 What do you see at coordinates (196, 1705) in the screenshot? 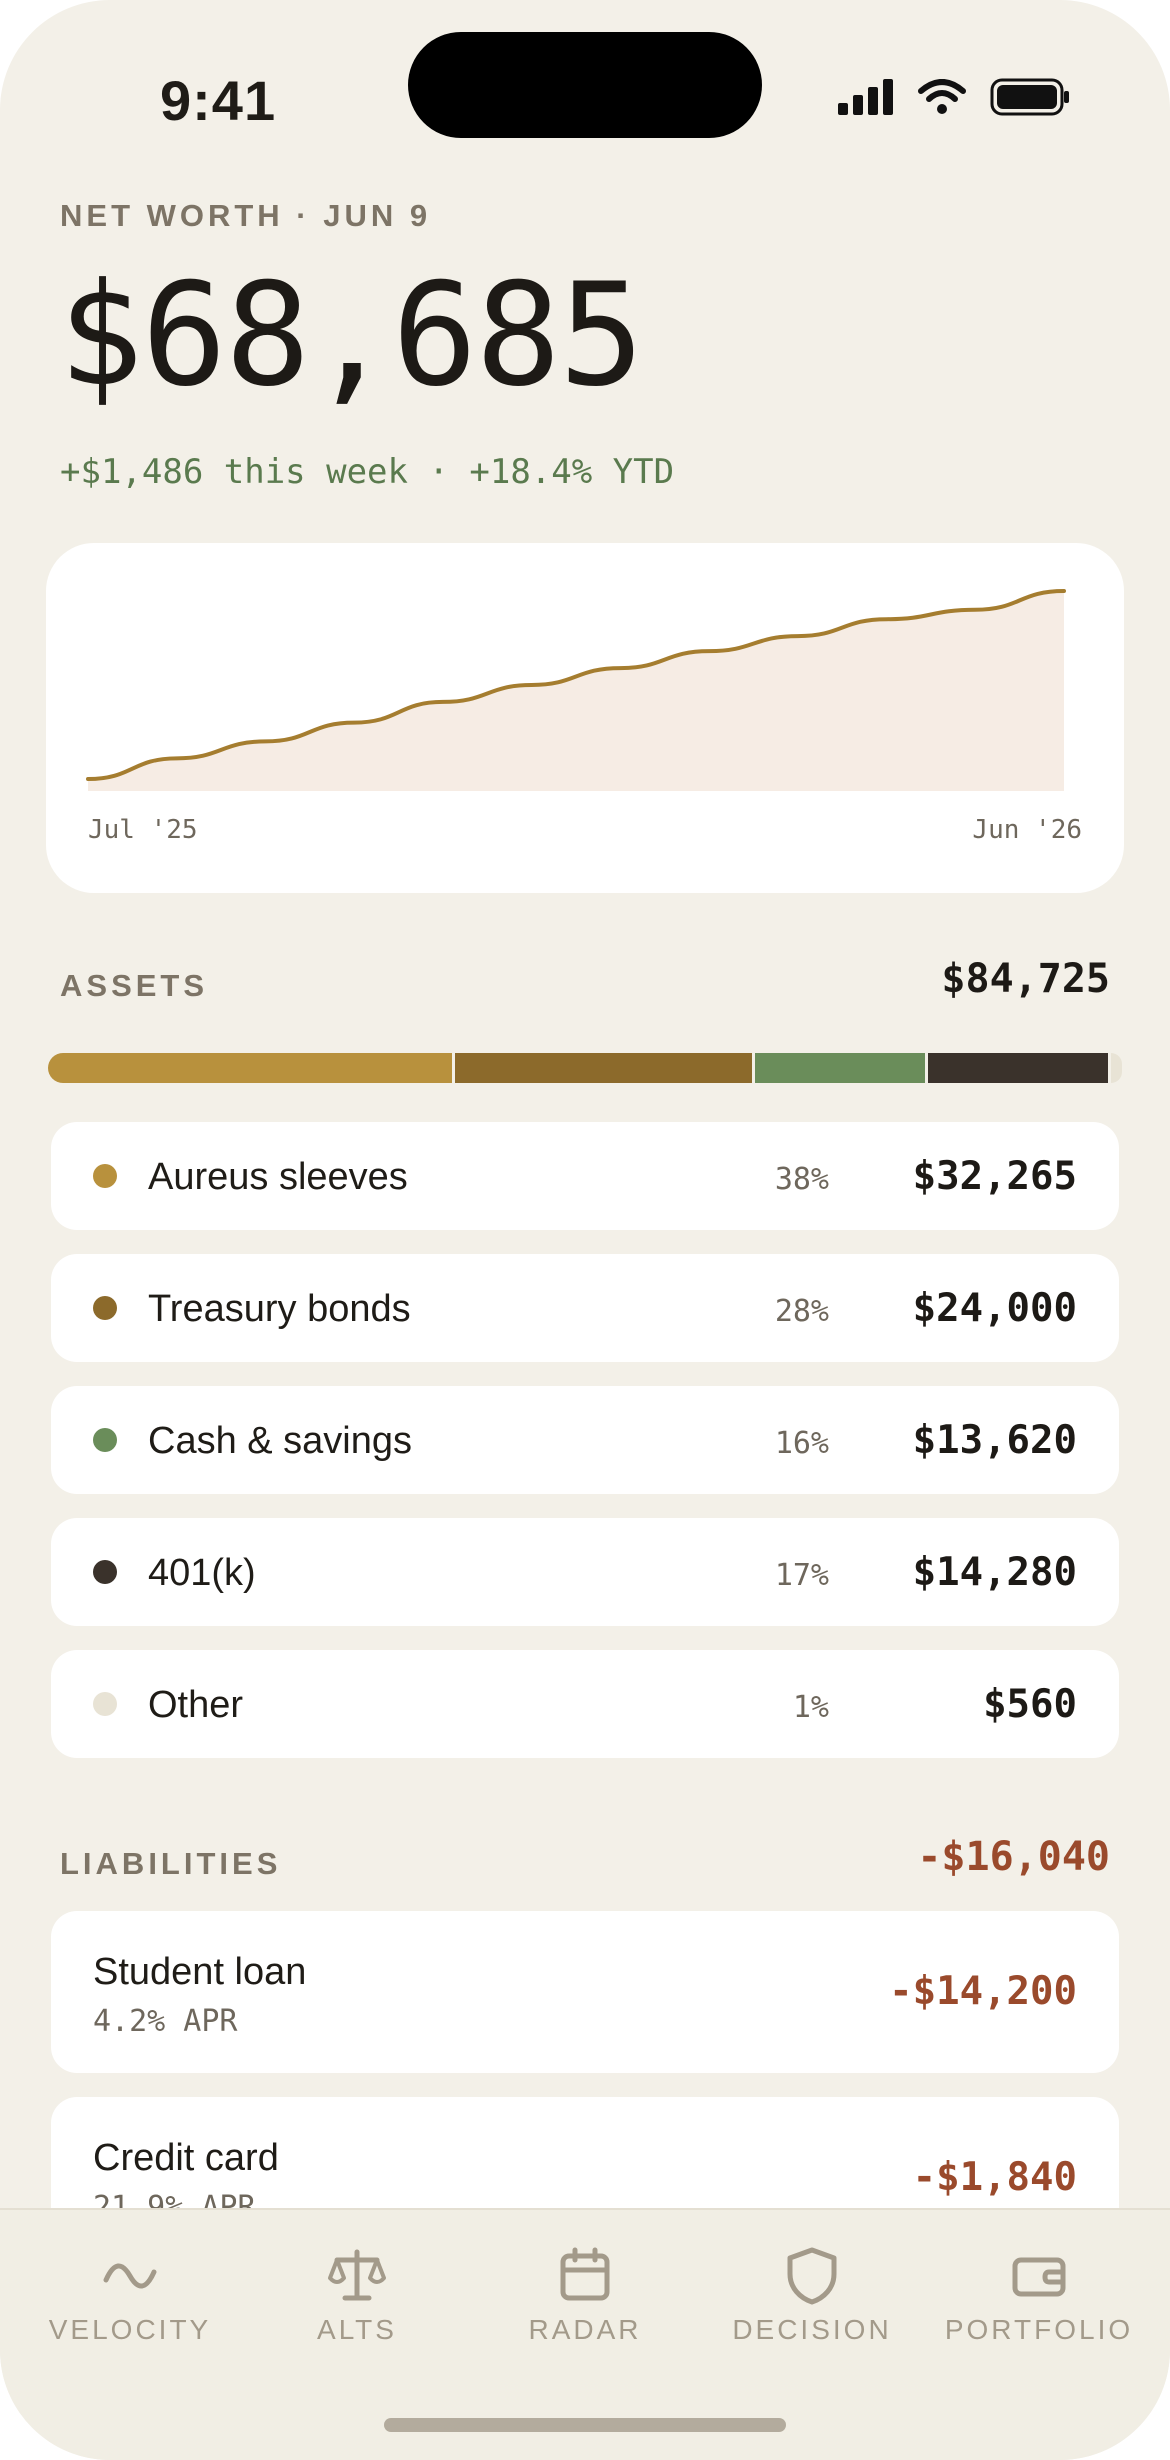
I see `asset-name: Other` at bounding box center [196, 1705].